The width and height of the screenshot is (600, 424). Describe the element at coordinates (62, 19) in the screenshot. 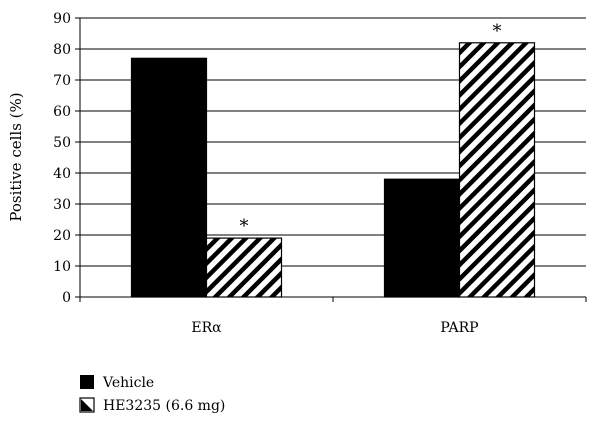

I see `y-tick-label: 90` at that location.